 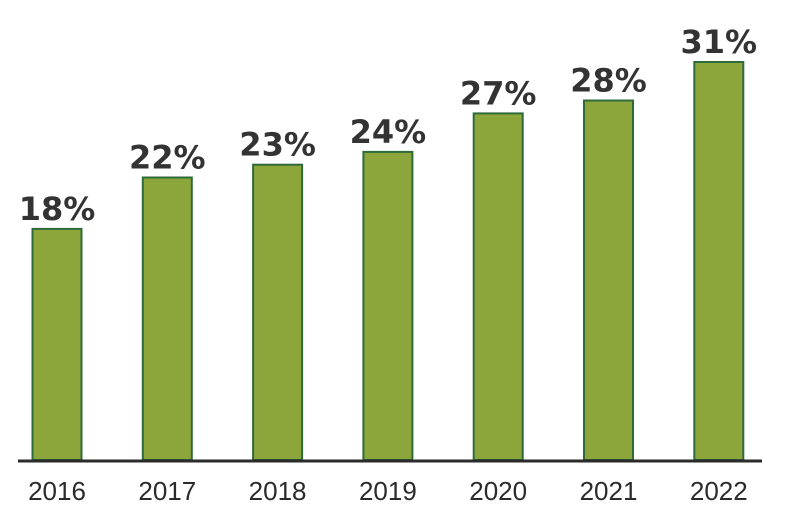 What do you see at coordinates (719, 491) in the screenshot?
I see `category-label-2022: 2022` at bounding box center [719, 491].